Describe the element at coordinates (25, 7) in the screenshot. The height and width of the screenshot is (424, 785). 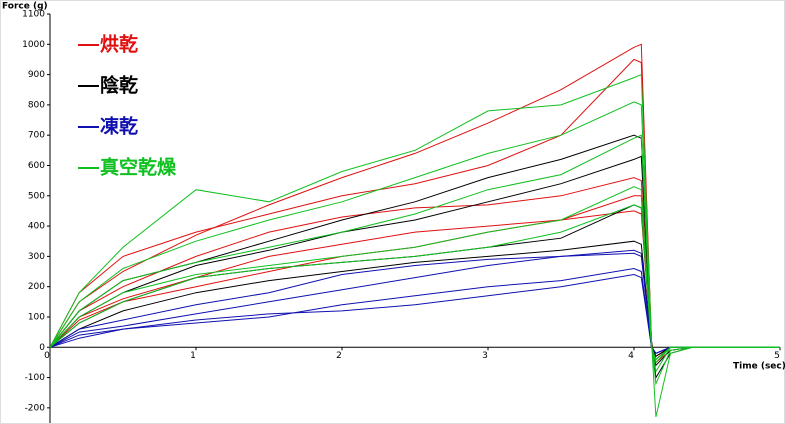
I see `y-axis-title: Force (g)` at that location.